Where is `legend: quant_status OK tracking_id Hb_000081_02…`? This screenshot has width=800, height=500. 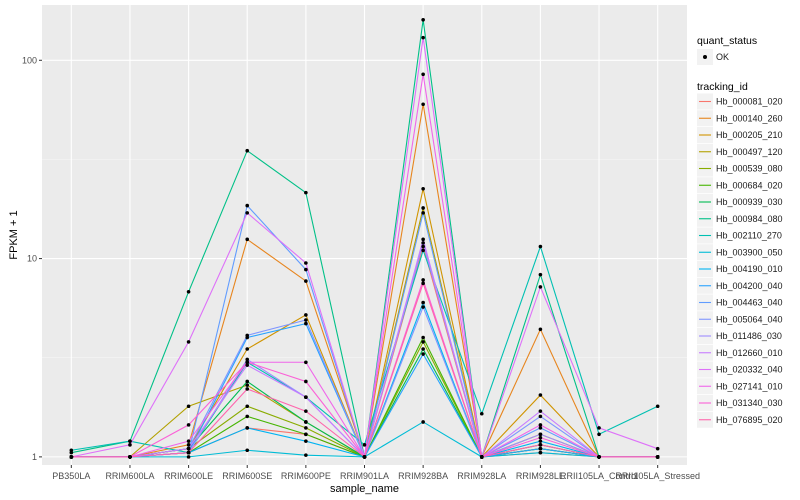 legend: quant_status OK tracking_id Hb_000081_02… is located at coordinates (740, 231).